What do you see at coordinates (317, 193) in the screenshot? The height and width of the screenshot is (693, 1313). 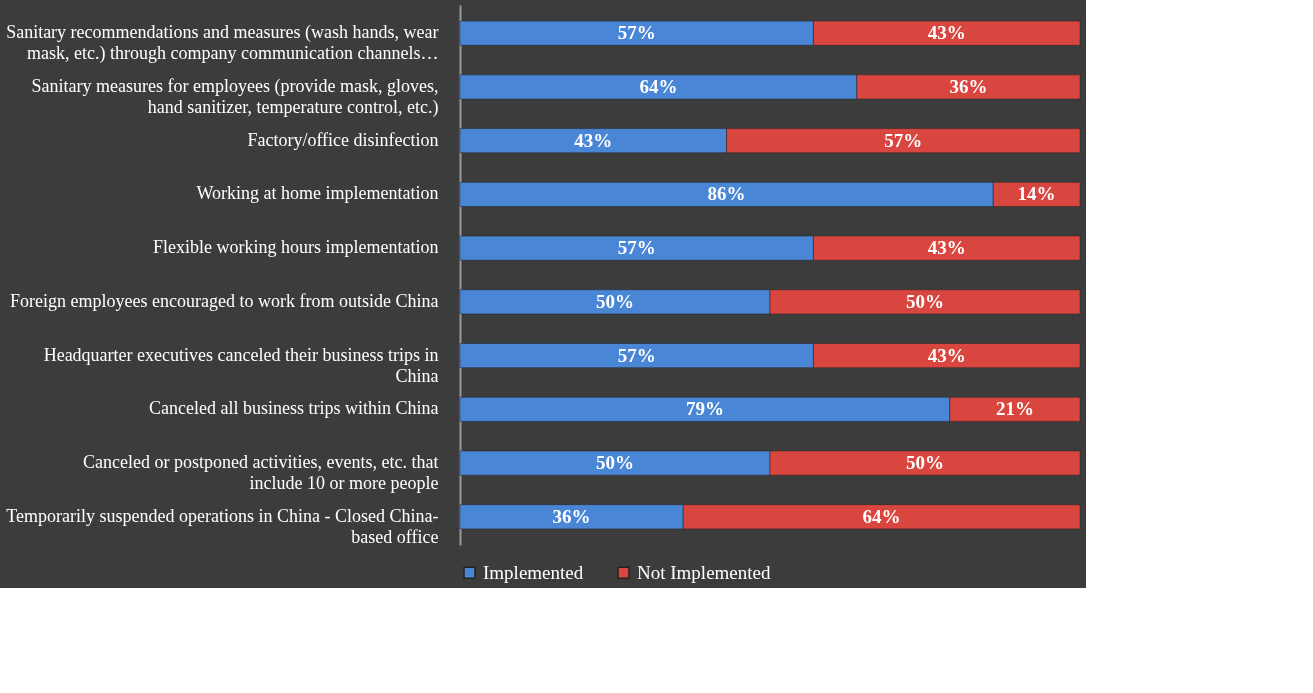 I see `y-tick-label: Working at home implementation` at bounding box center [317, 193].